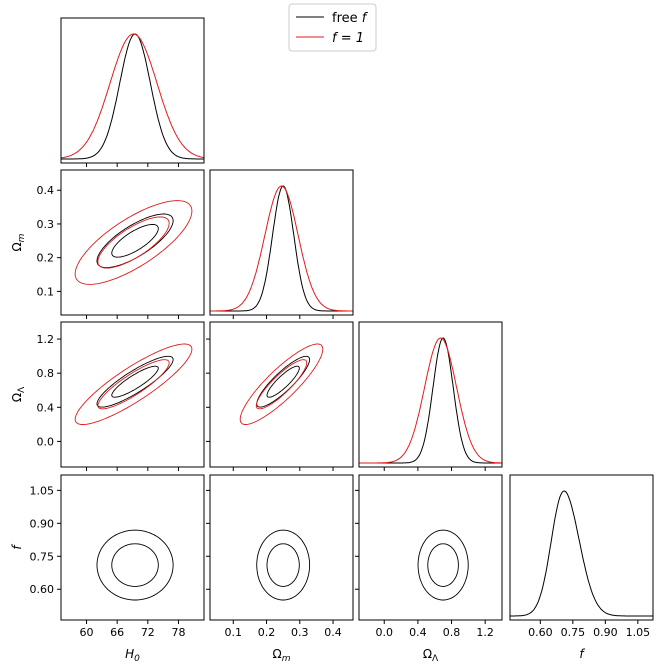 Image resolution: width=664 pixels, height=669 pixels. What do you see at coordinates (452, 632) in the screenshot?
I see `x-tick-label: 0.8` at bounding box center [452, 632].